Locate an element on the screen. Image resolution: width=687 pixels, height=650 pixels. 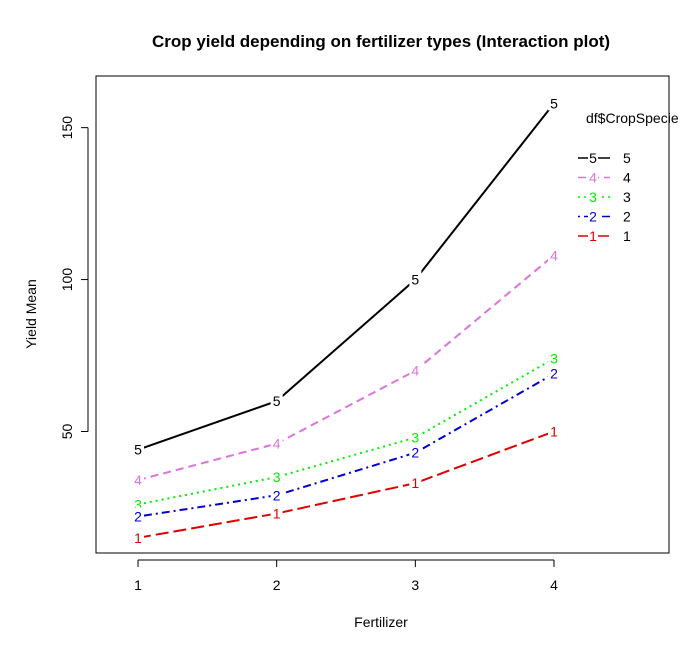
legend-label-5: 5 is located at coordinates (627, 158).